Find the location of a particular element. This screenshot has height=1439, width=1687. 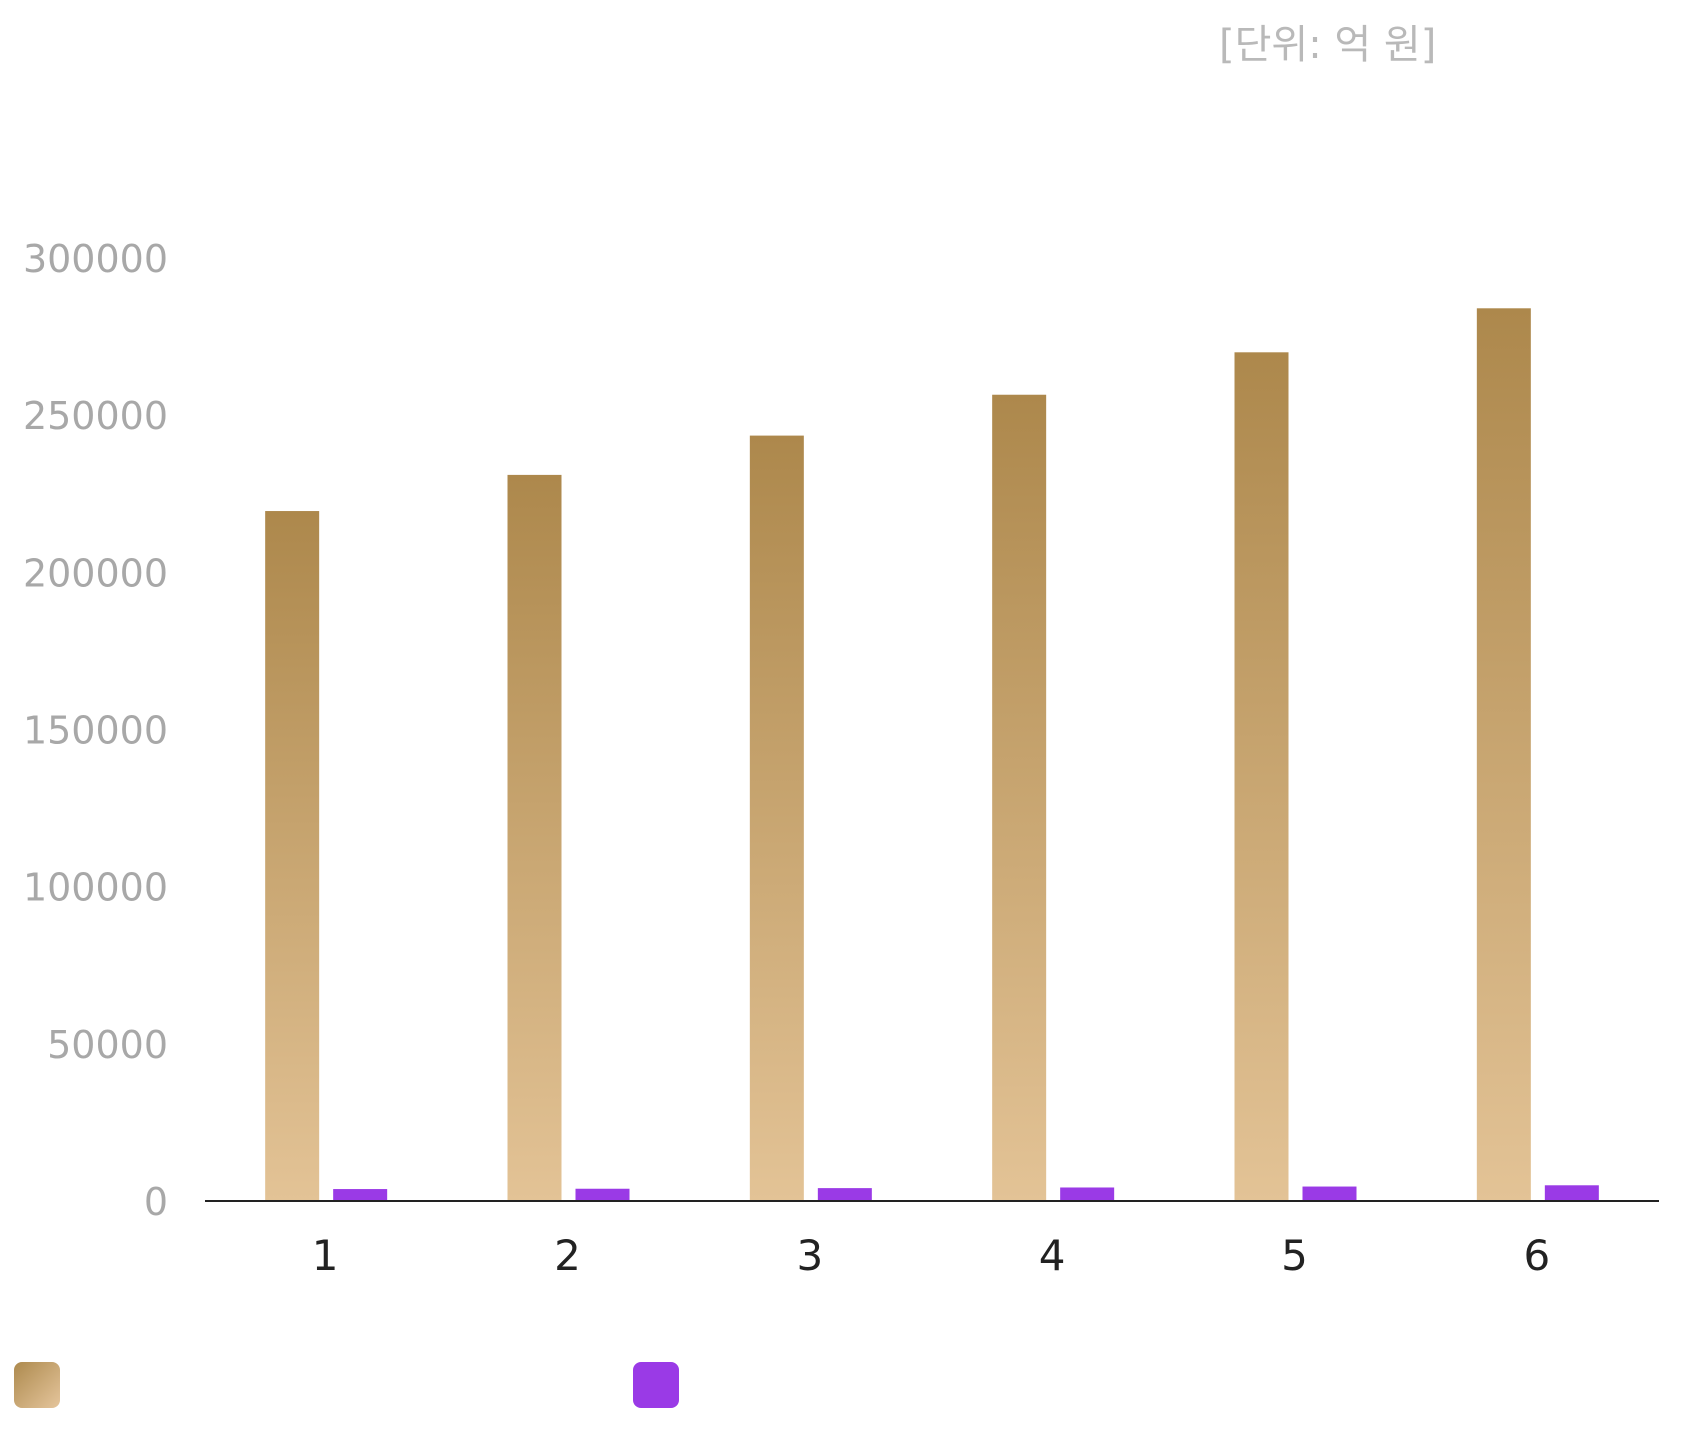

x-tick-label-4: 4 is located at coordinates (1052, 1255).